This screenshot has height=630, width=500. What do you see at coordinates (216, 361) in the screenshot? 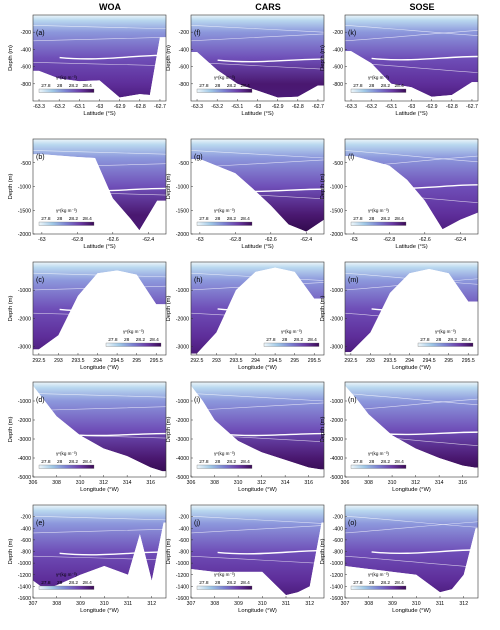
I see `x-tick-label: 293` at bounding box center [216, 361].